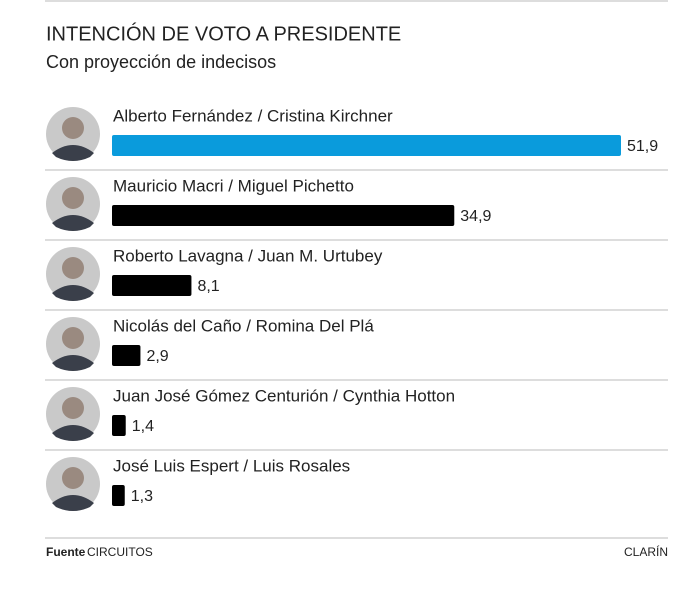  What do you see at coordinates (223, 33) in the screenshot?
I see `chart-title: INTENCIÓN DE VOTO A PRESIDENTE` at bounding box center [223, 33].